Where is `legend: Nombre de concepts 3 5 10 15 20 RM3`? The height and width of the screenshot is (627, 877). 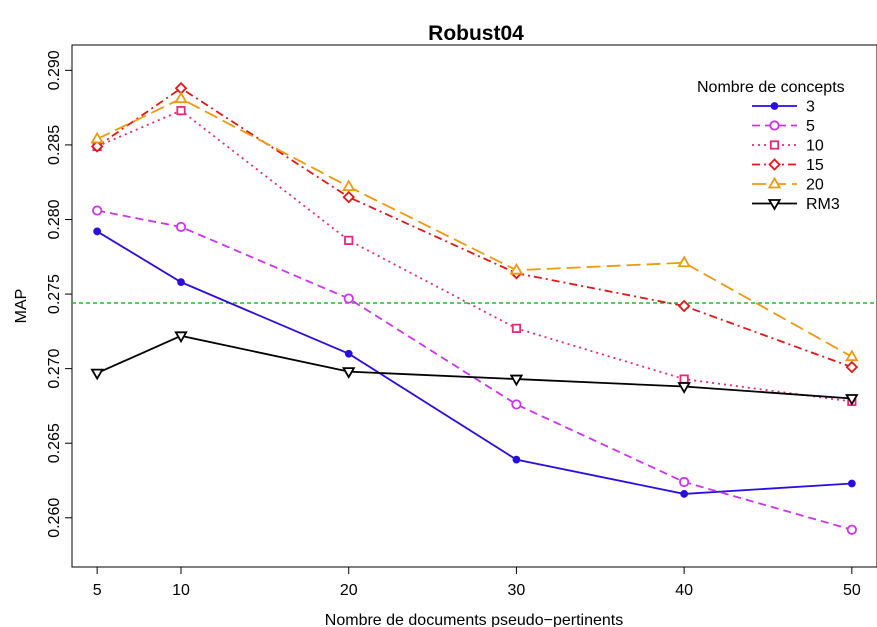
legend: Nombre de concepts 3 5 10 15 20 RM3 is located at coordinates (771, 146).